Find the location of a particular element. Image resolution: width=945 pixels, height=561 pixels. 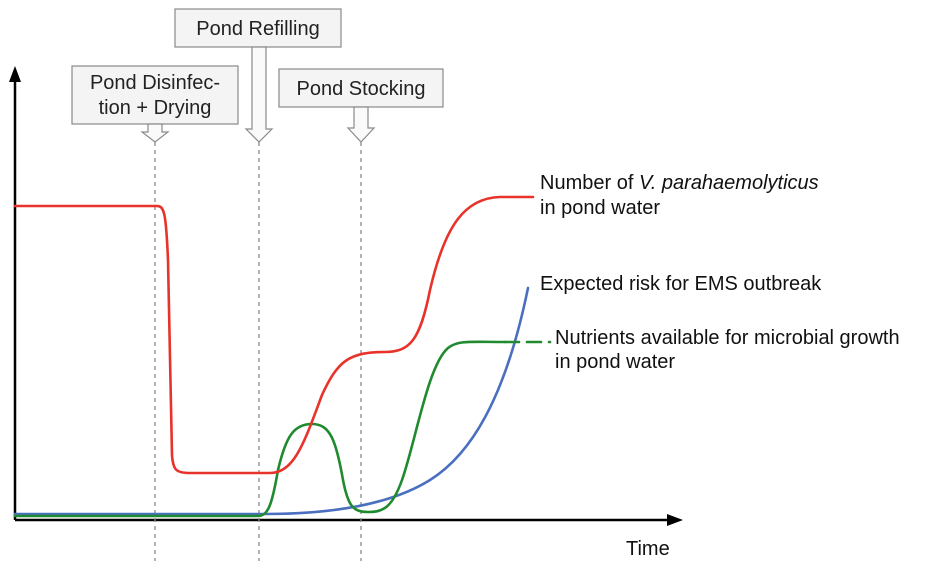

event-label-disinfection-line2: tion + Drying is located at coordinates (155, 108).